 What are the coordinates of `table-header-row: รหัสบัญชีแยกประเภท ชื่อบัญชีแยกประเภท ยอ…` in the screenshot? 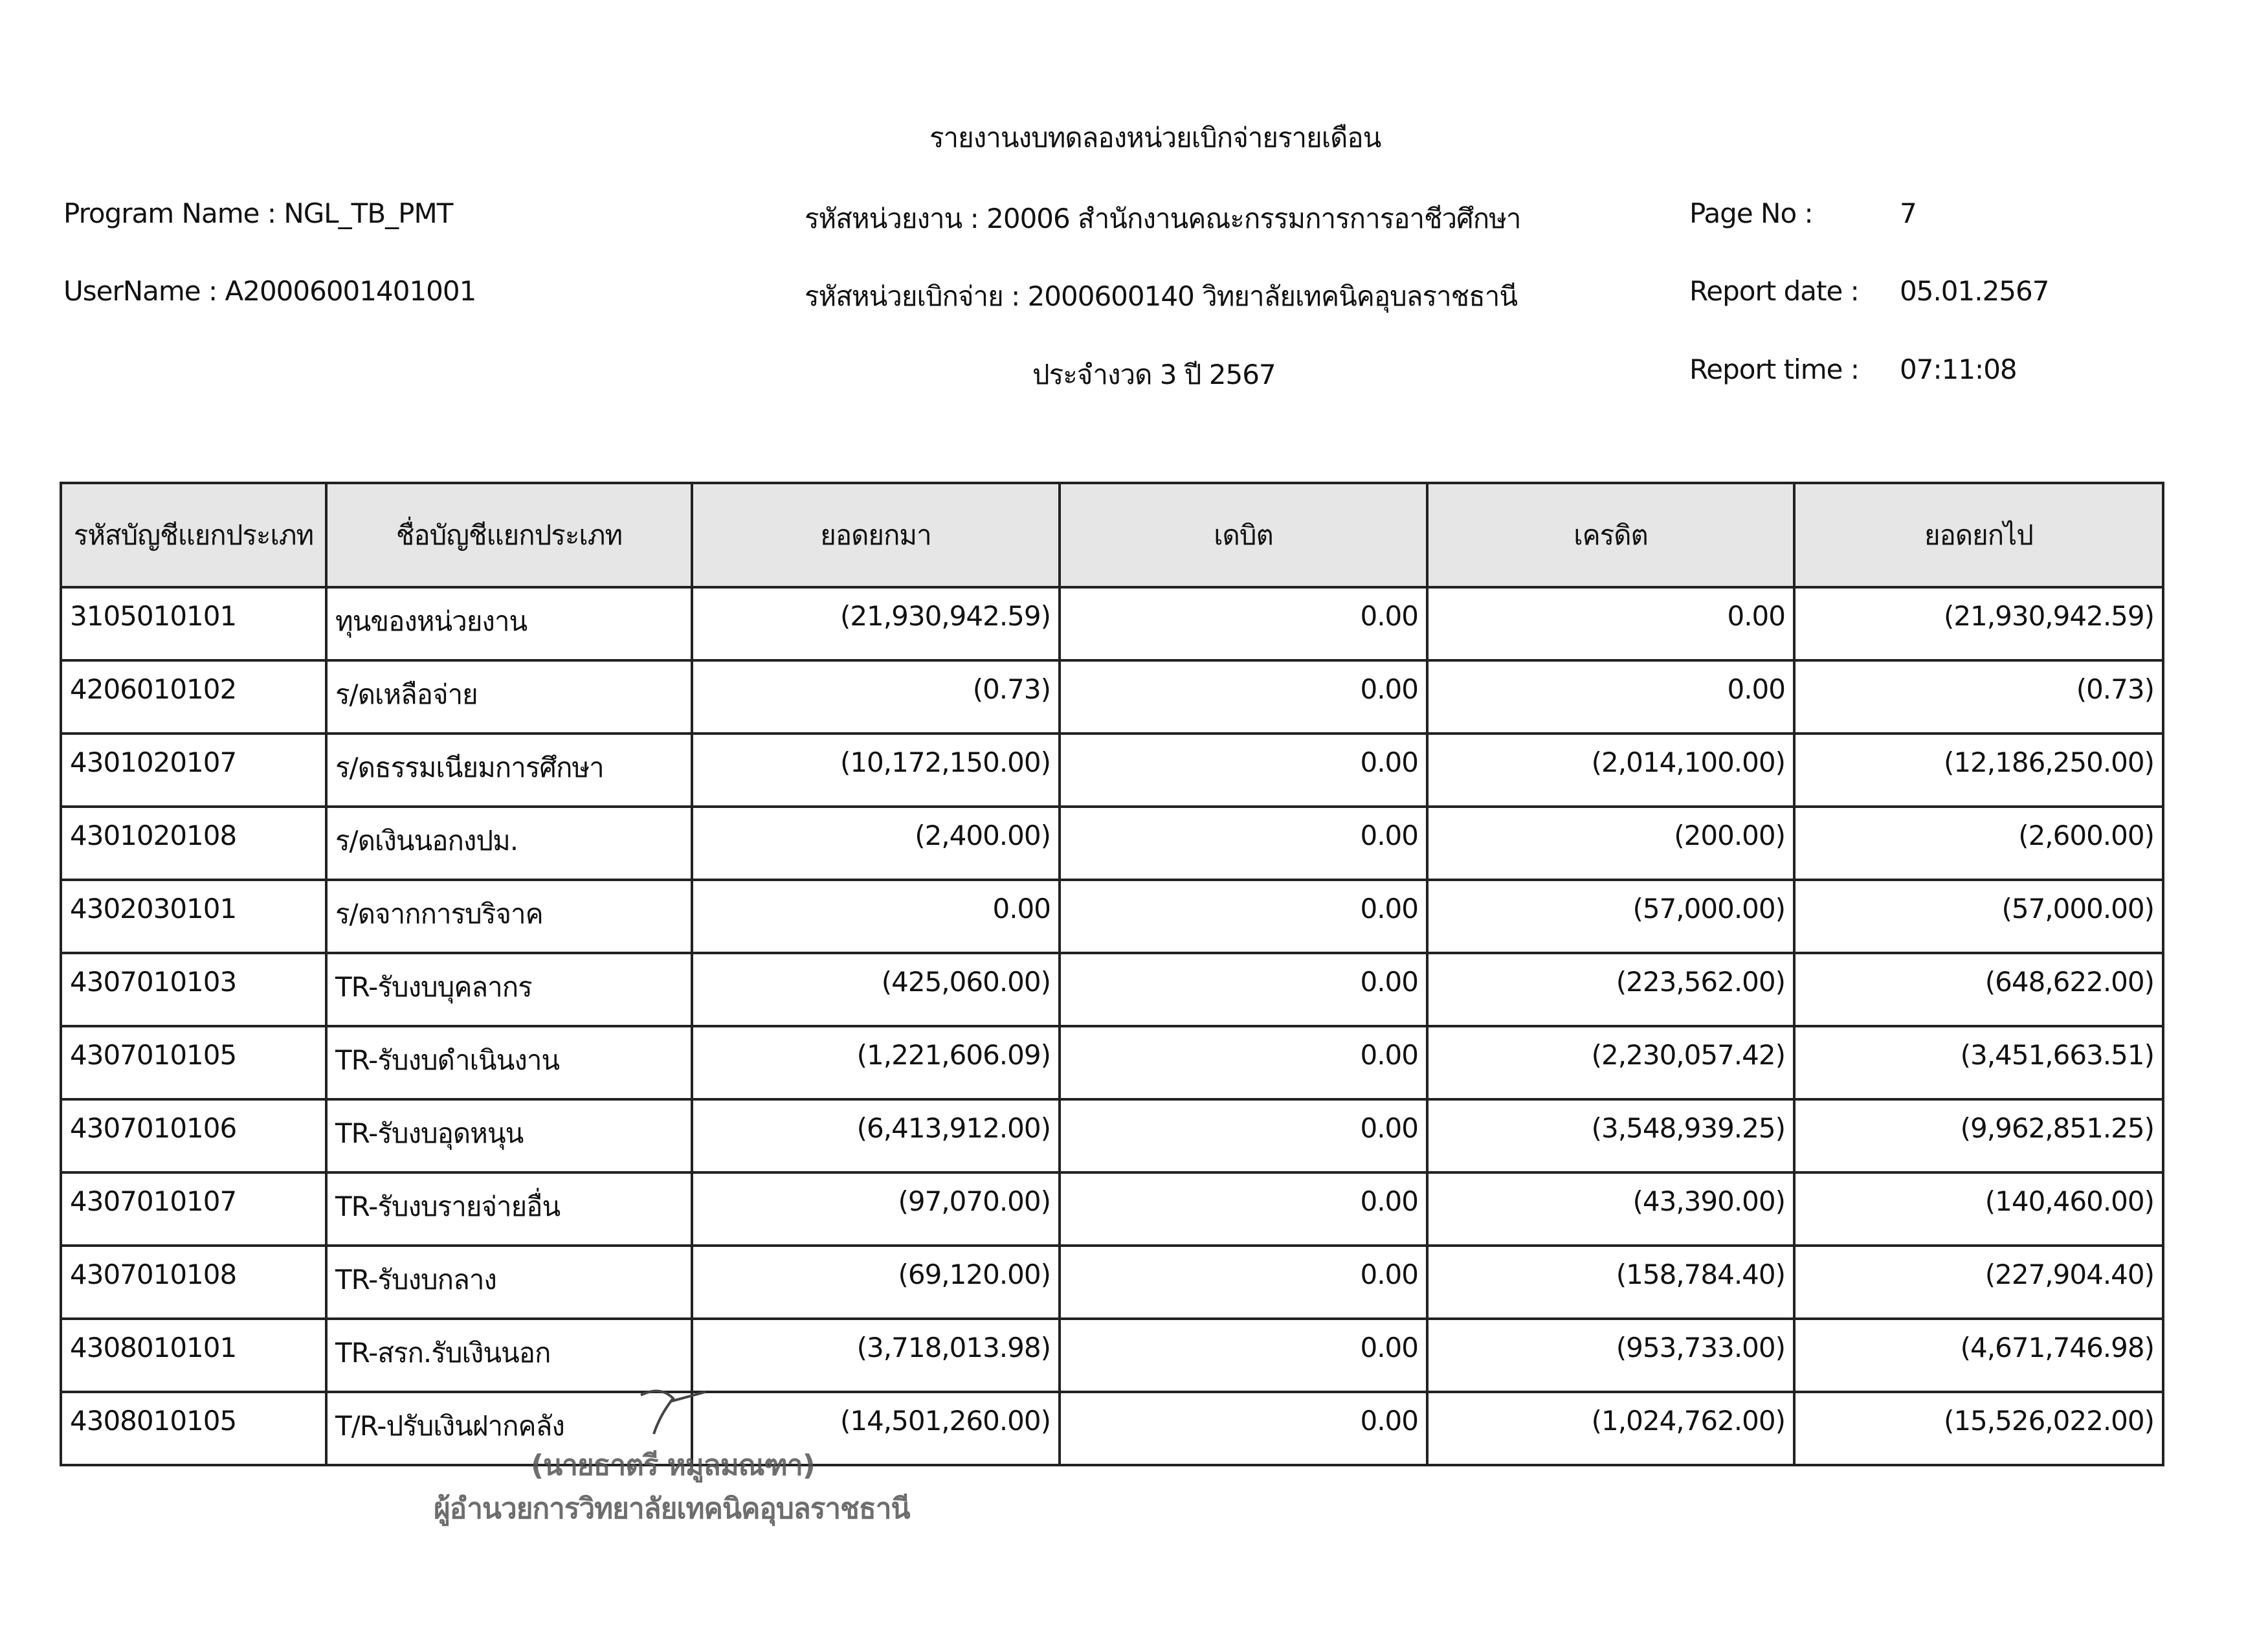 It's located at (1112, 535).